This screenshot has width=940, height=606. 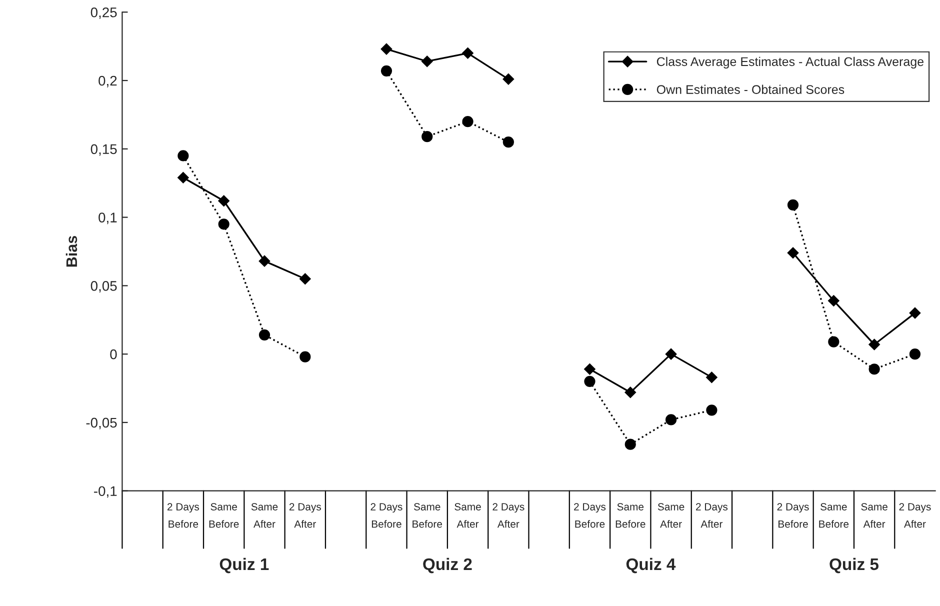 I want to click on y-tick-label: 0,2, so click(x=107, y=82).